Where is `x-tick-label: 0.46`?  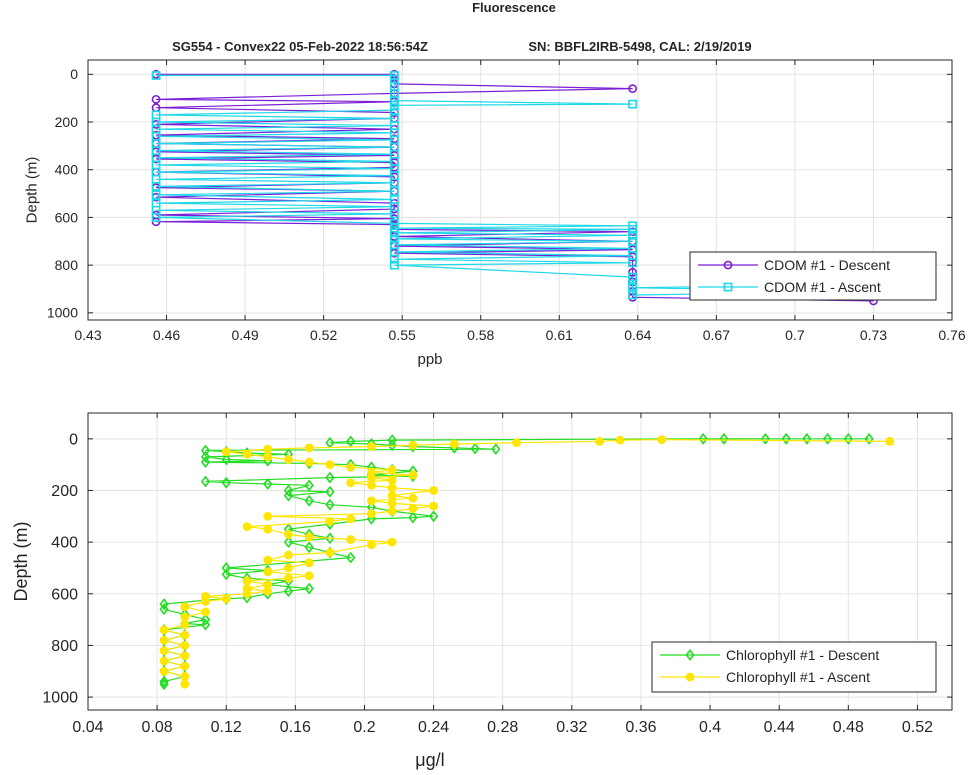 x-tick-label: 0.46 is located at coordinates (166, 335).